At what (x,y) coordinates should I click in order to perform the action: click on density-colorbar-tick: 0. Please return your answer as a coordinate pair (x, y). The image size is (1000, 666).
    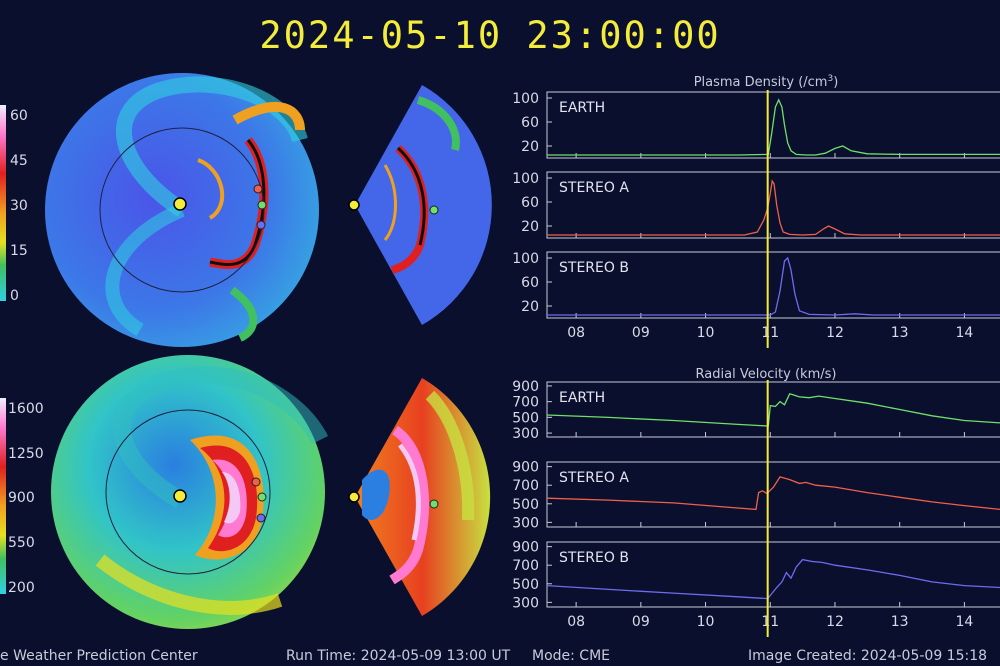
    Looking at the image, I should click on (14, 296).